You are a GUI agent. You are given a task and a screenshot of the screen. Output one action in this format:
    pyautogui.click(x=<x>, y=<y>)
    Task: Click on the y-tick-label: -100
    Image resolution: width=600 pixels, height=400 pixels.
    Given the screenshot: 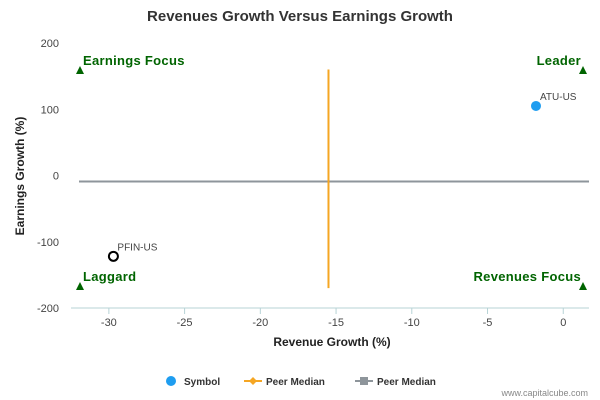 What is the action you would take?
    pyautogui.click(x=48, y=243)
    